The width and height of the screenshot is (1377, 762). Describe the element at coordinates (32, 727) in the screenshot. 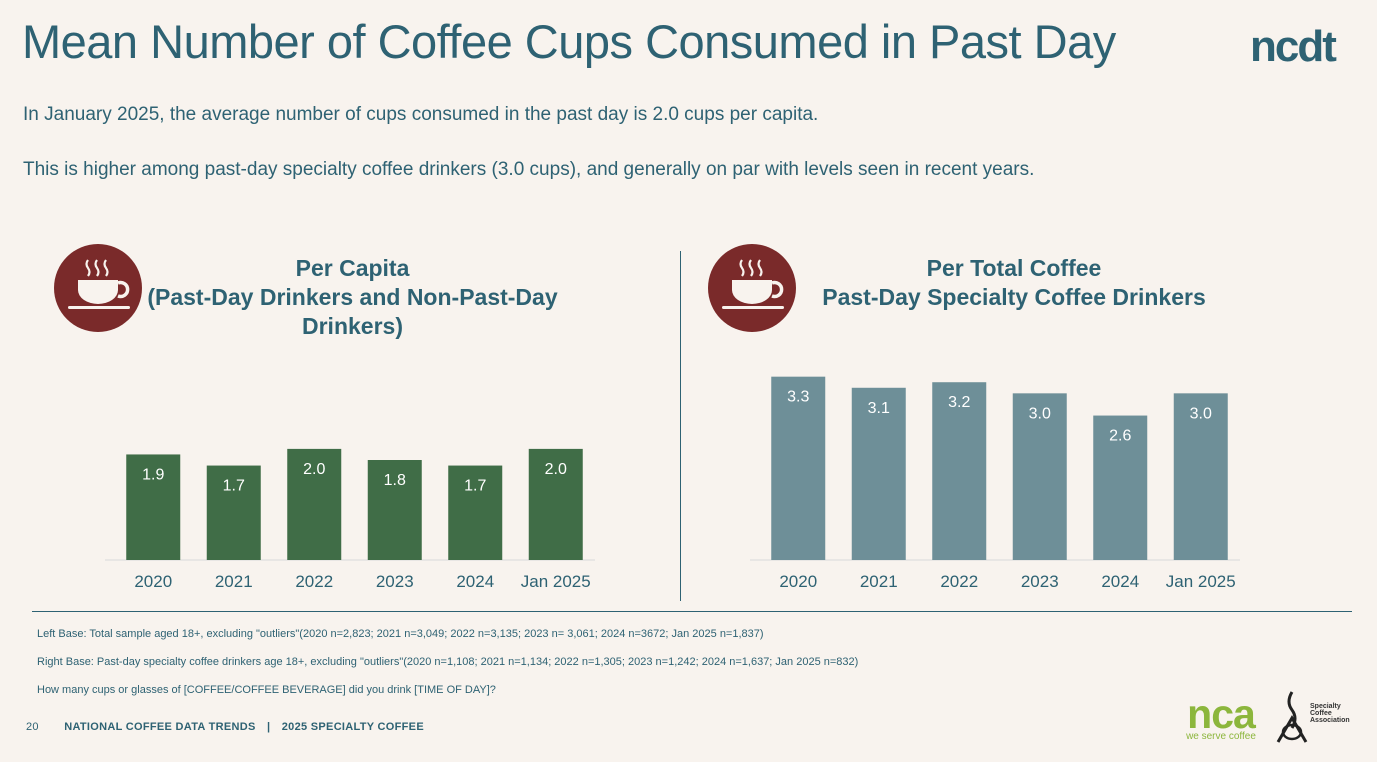

I see `page-number: 20` at that location.